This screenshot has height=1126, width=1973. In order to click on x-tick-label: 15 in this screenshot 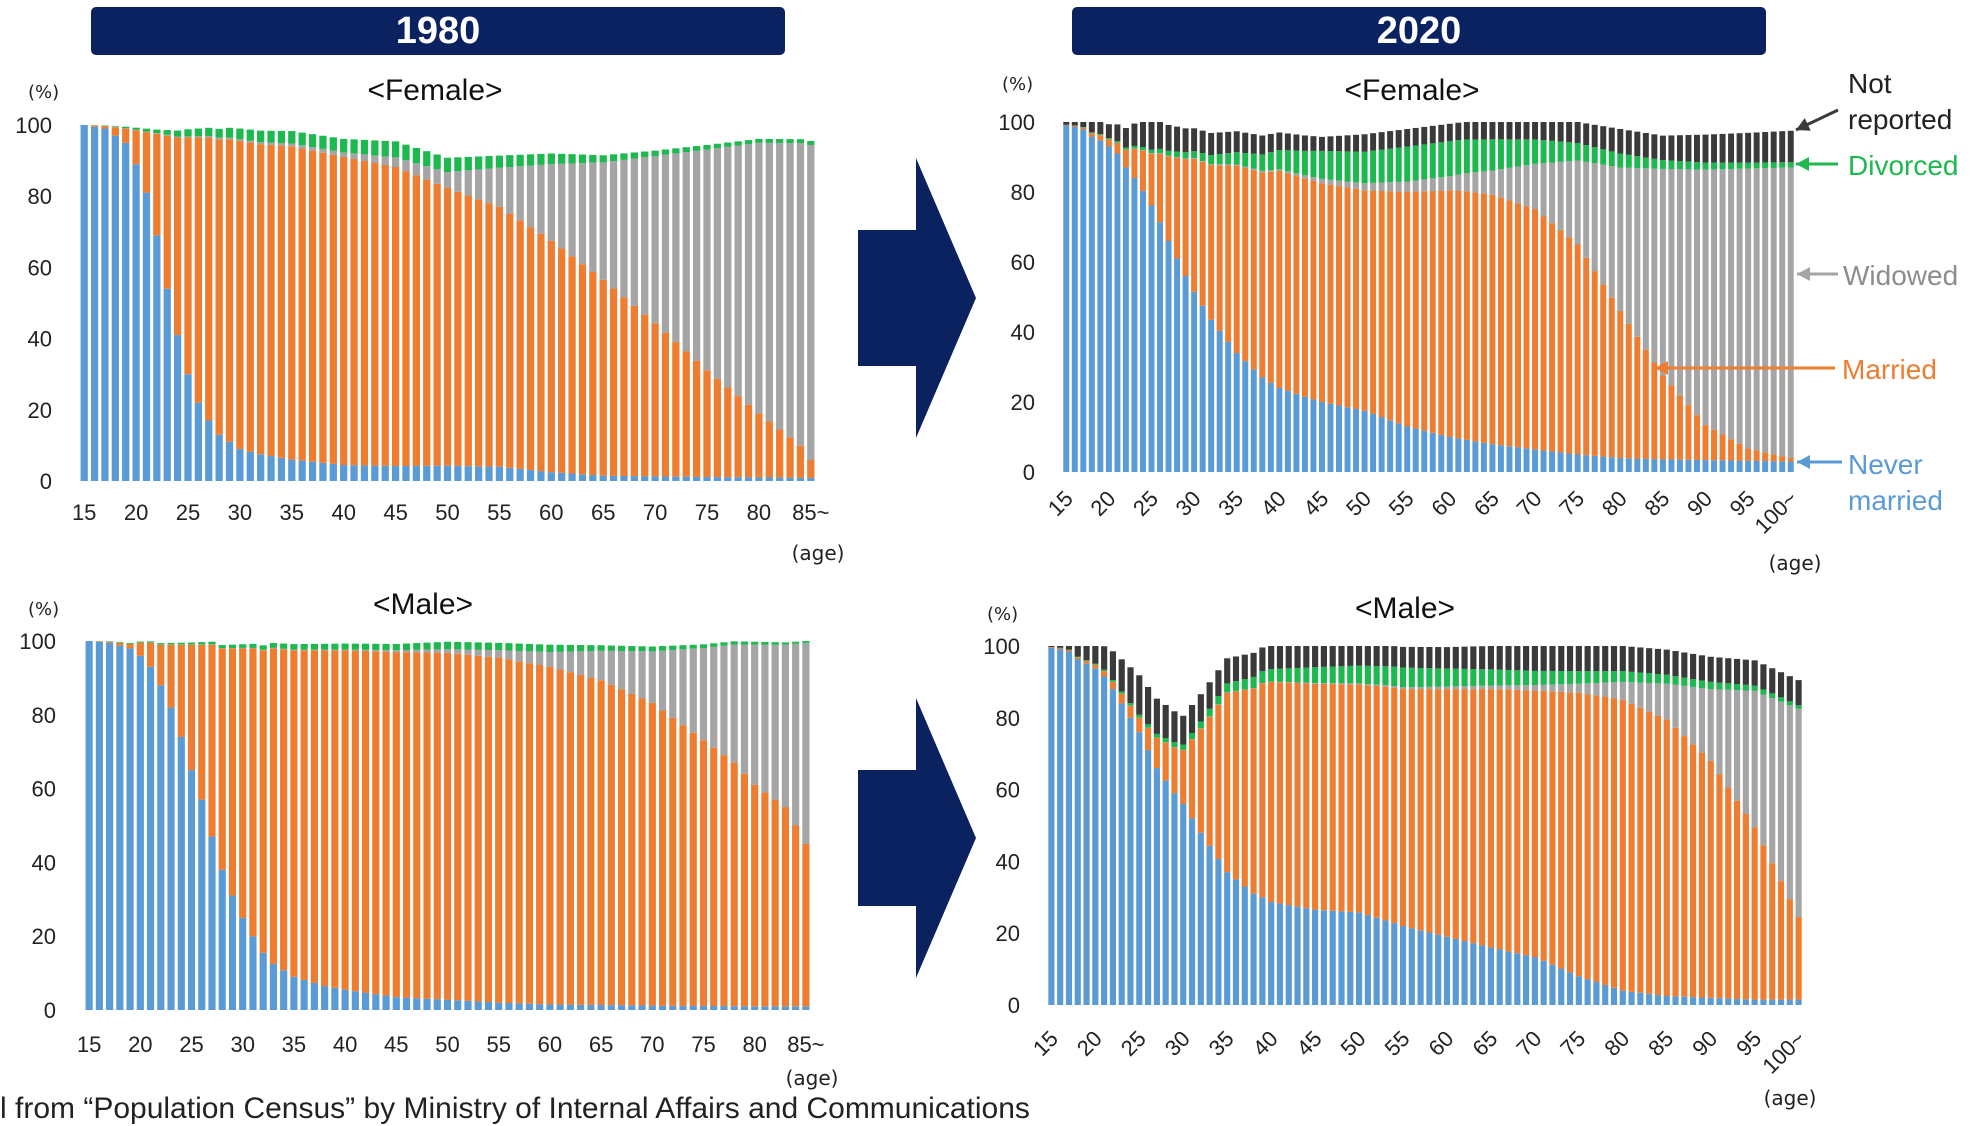, I will do `click(1045, 1043)`.